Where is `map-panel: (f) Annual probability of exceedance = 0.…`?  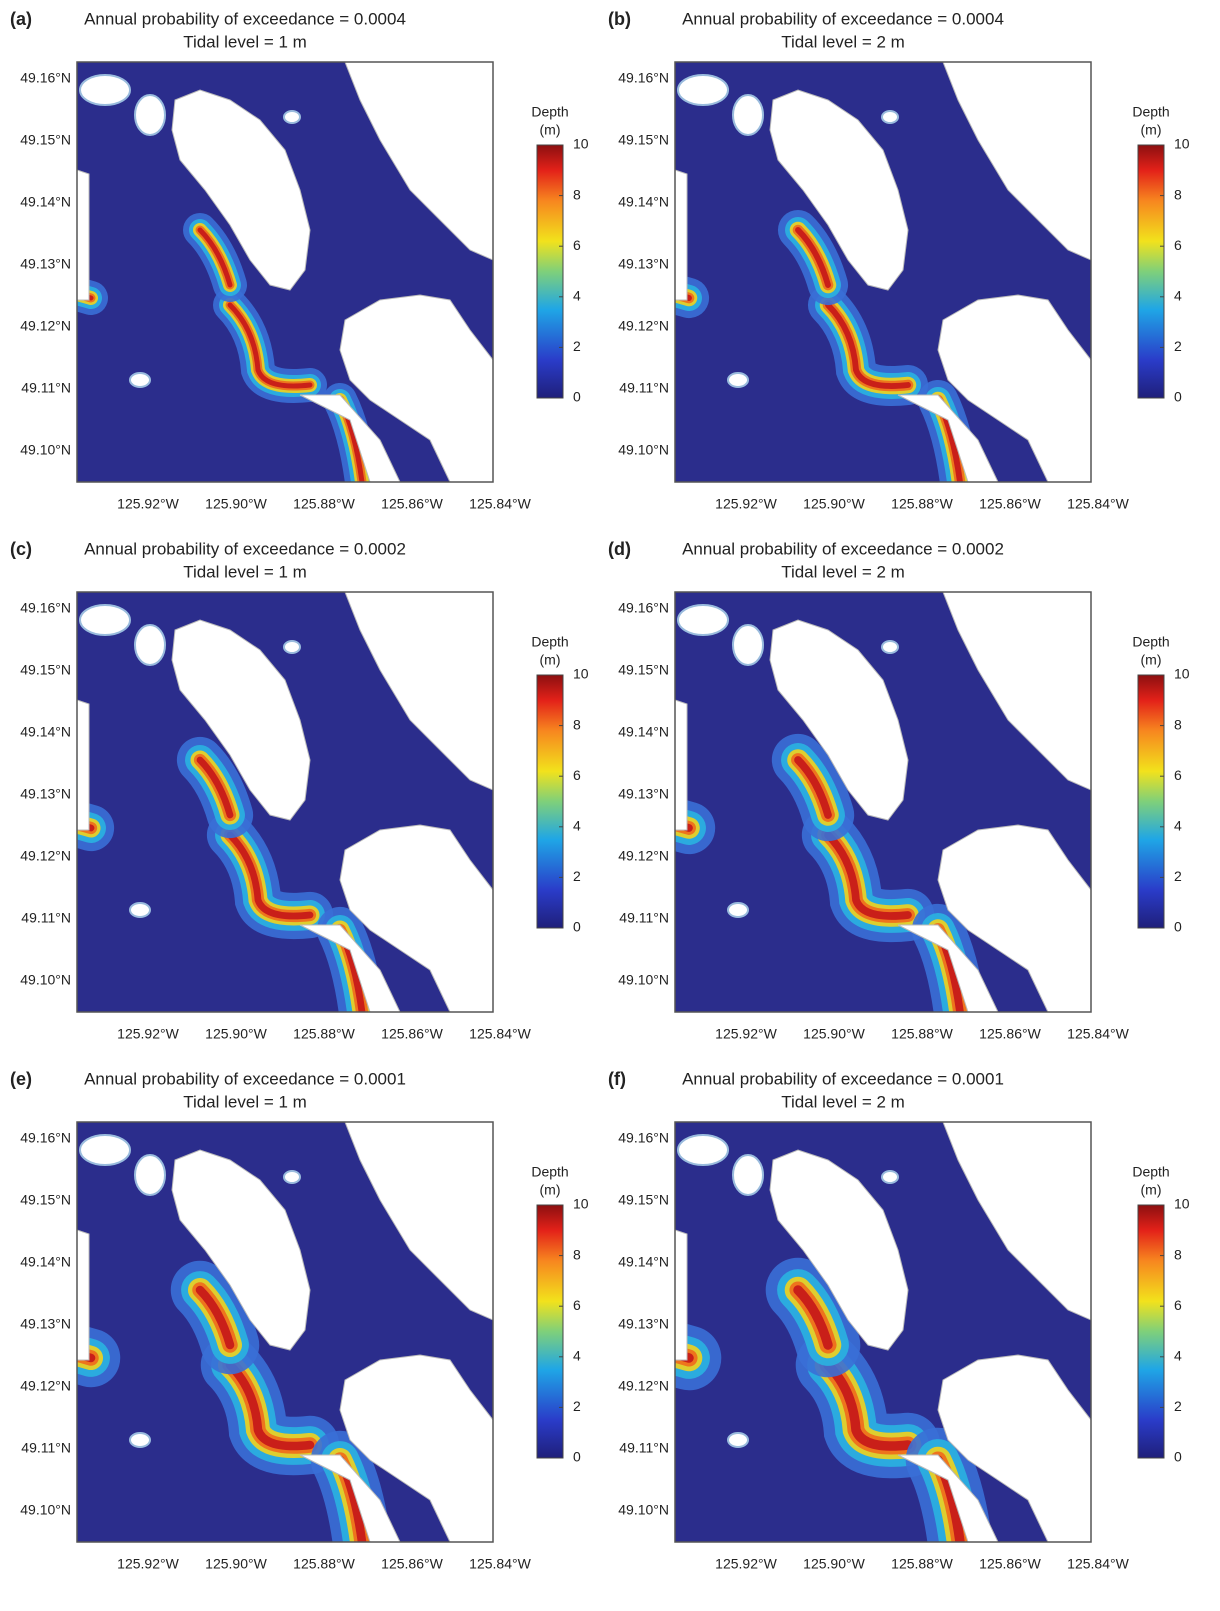
map-panel: (f) Annual probability of exceedance = 0.… is located at coordinates (899, 1320).